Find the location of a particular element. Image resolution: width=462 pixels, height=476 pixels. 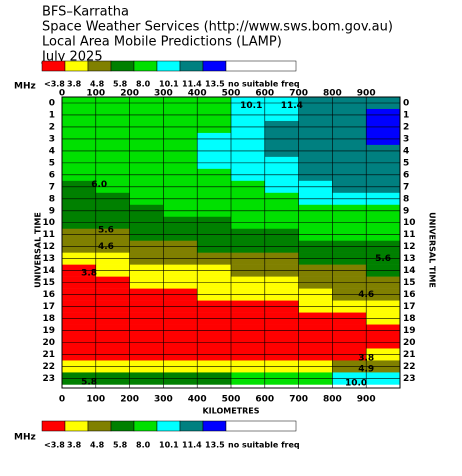

y-tick-label: 16 is located at coordinates (48, 295).